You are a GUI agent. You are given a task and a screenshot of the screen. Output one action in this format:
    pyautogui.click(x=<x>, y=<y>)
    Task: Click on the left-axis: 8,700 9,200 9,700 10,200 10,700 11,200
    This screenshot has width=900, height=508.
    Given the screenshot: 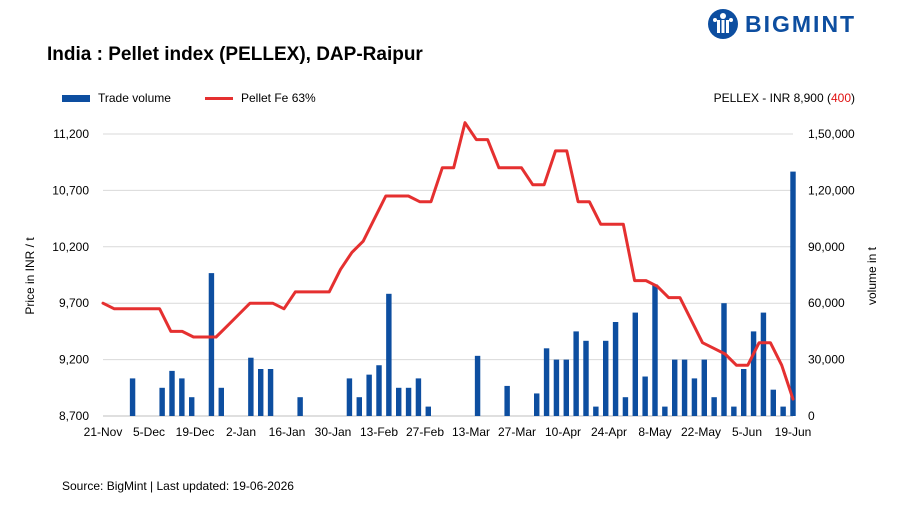 What is the action you would take?
    pyautogui.click(x=70, y=275)
    